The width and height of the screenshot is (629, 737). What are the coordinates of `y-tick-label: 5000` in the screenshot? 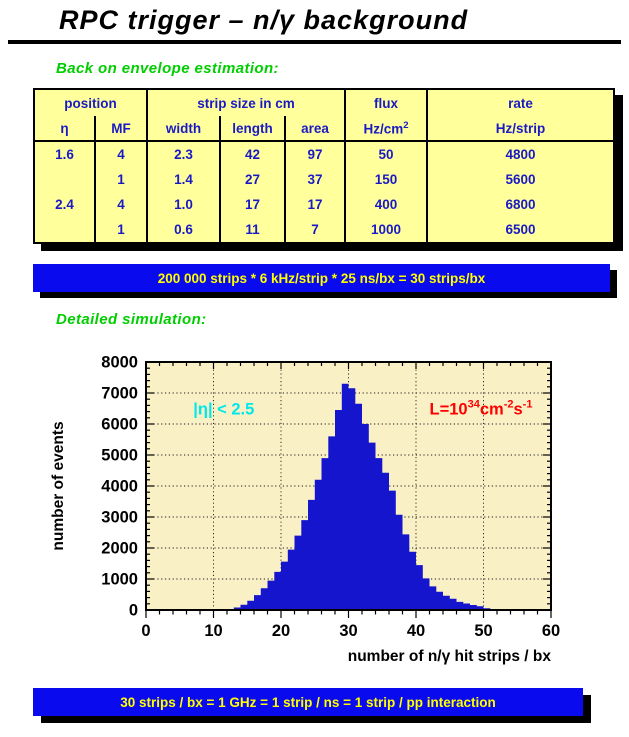 It's located at (119, 456).